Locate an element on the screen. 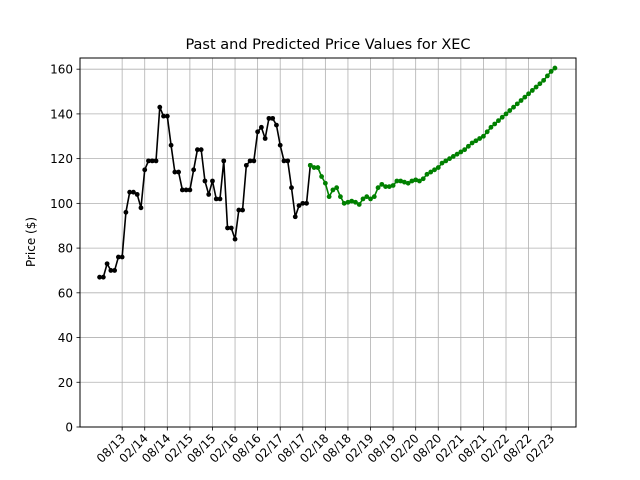 Image resolution: width=640 pixels, height=480 pixels. y-tick-label: 160 is located at coordinates (61, 70).